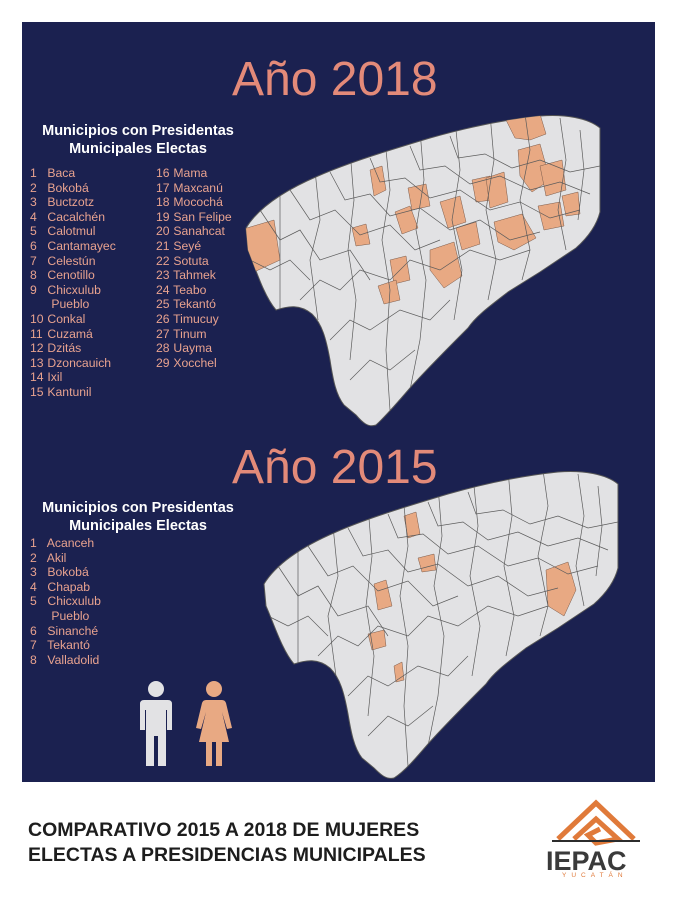 Image resolution: width=679 pixels, height=901 pixels. Describe the element at coordinates (73, 261) in the screenshot. I see `municipality-item: 7 Celestún` at that location.